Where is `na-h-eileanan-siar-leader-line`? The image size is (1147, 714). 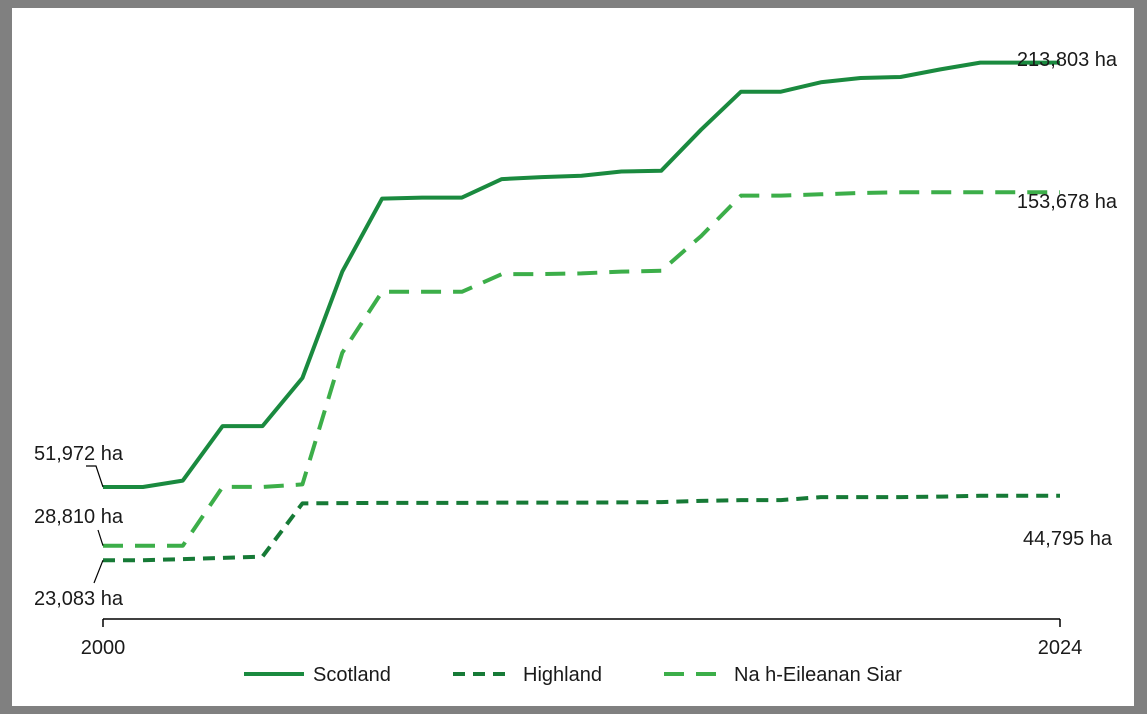 na-h-eileanan-siar-leader-line is located at coordinates (100, 537).